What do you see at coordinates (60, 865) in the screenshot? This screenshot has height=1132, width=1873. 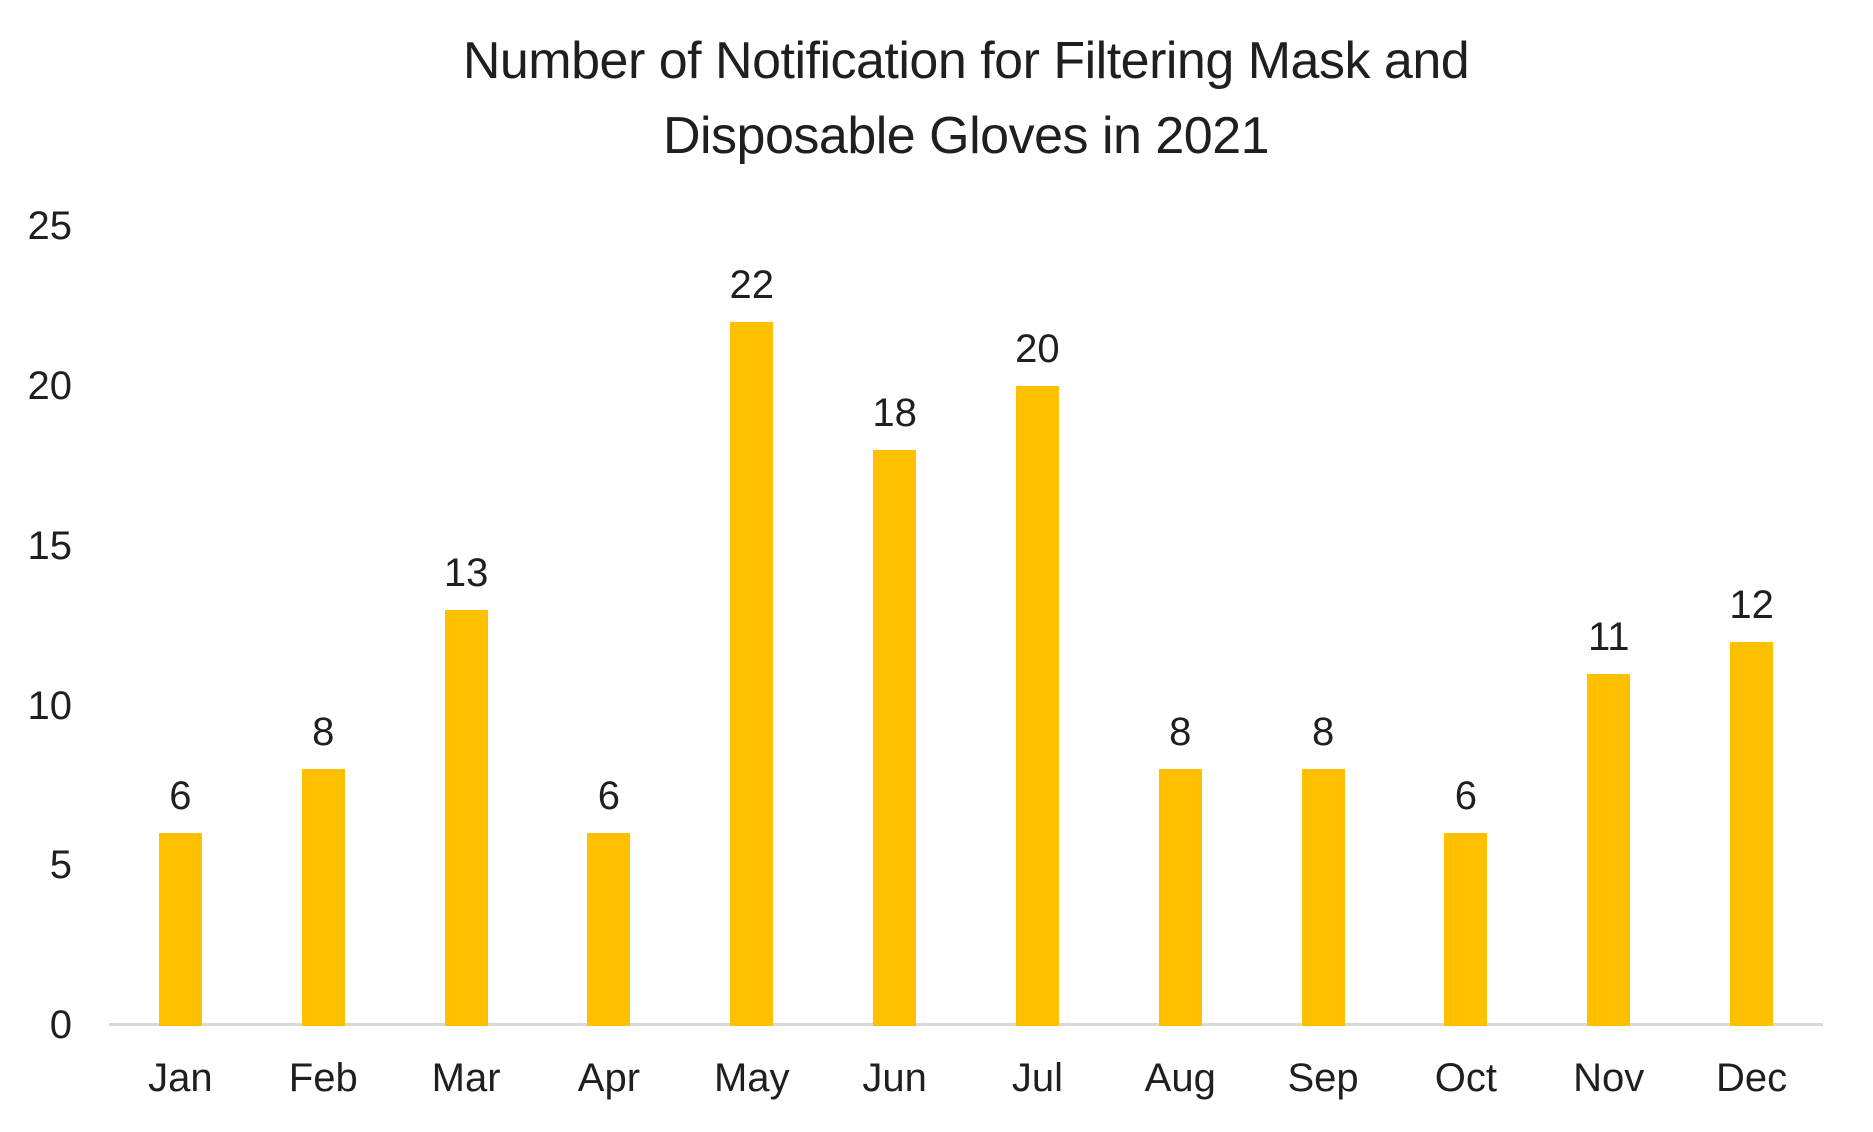 I see `y-axis-tick-label-5: 5` at bounding box center [60, 865].